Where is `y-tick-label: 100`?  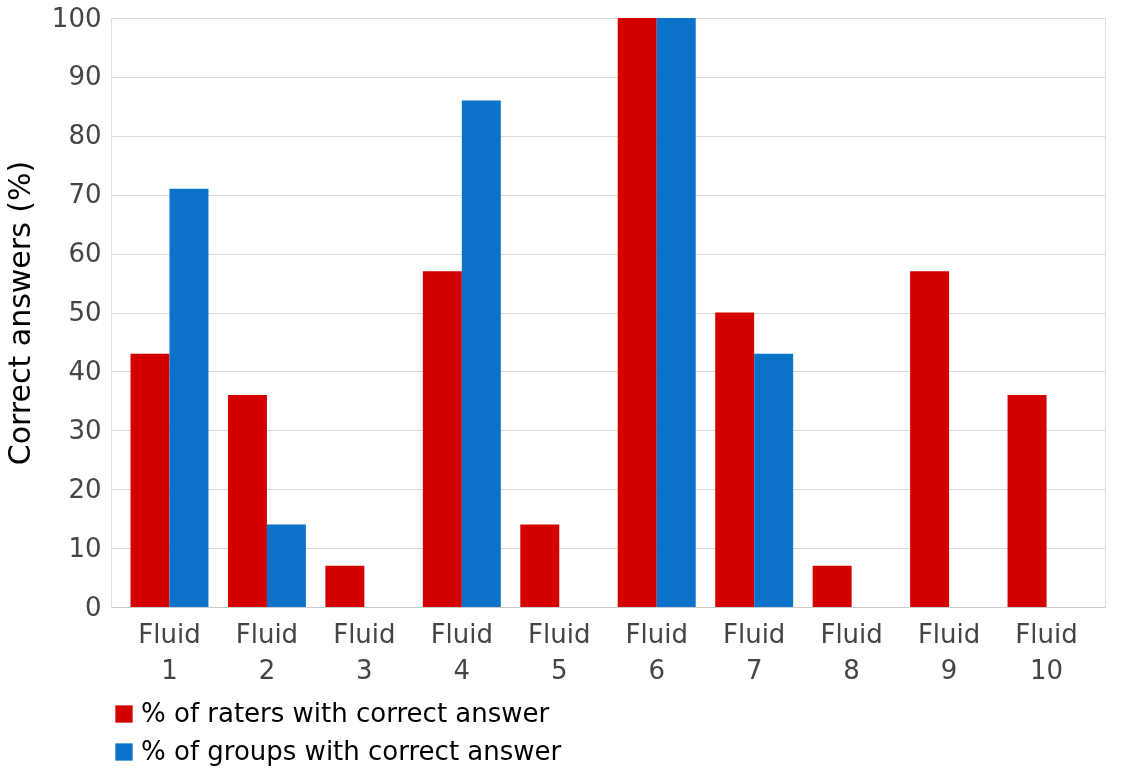 y-tick-label: 100 is located at coordinates (76, 17).